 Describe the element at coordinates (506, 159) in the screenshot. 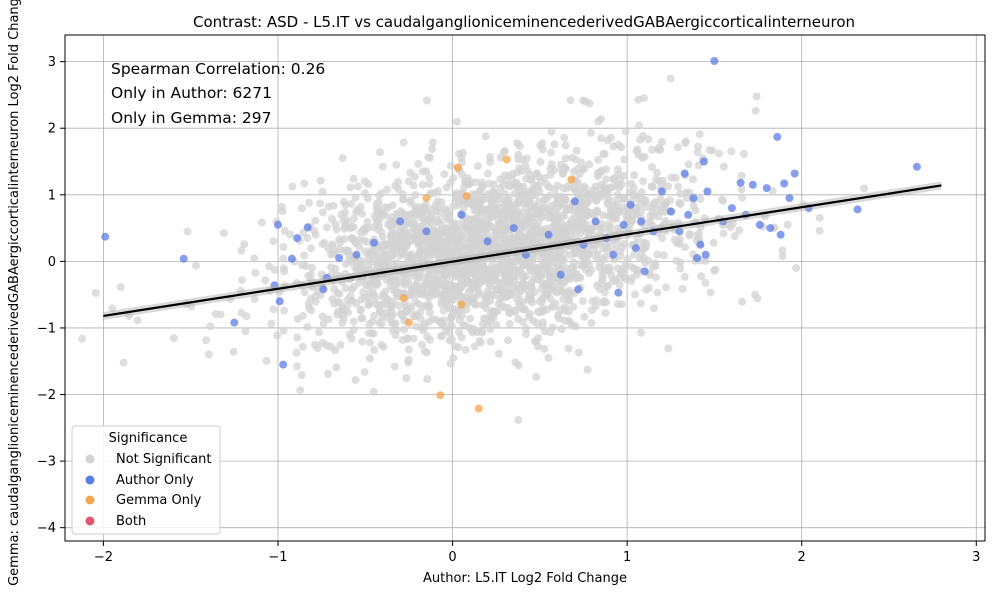

I see `point-gemma-only` at that location.